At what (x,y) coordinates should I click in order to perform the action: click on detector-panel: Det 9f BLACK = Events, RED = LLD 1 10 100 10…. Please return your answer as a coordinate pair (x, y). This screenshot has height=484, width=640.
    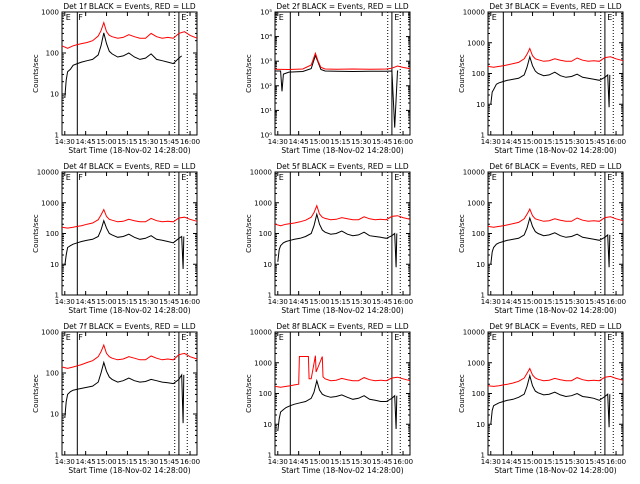
    Looking at the image, I should click on (542, 398).